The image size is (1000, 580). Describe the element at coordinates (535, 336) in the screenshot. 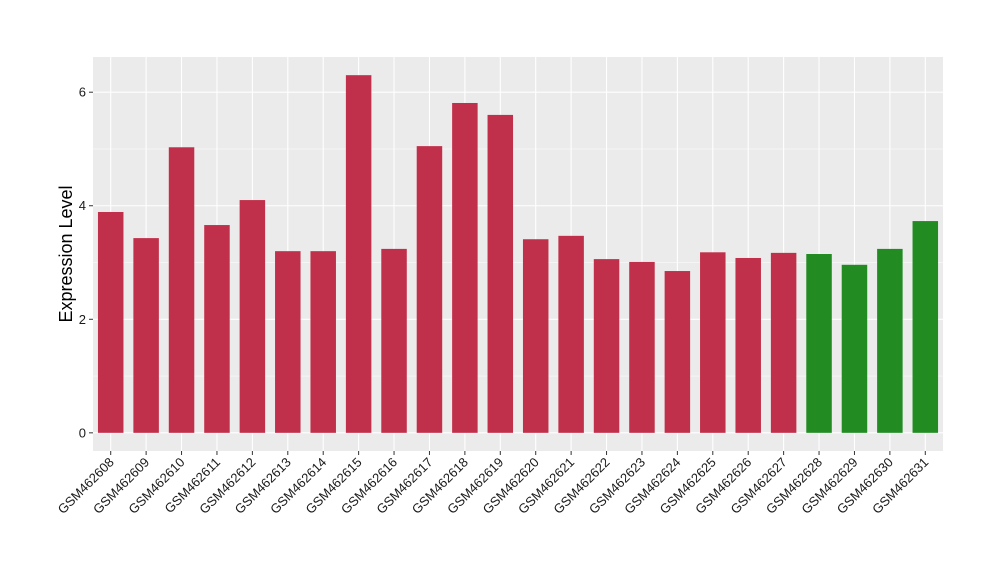

I see `bar-GSM462620` at that location.